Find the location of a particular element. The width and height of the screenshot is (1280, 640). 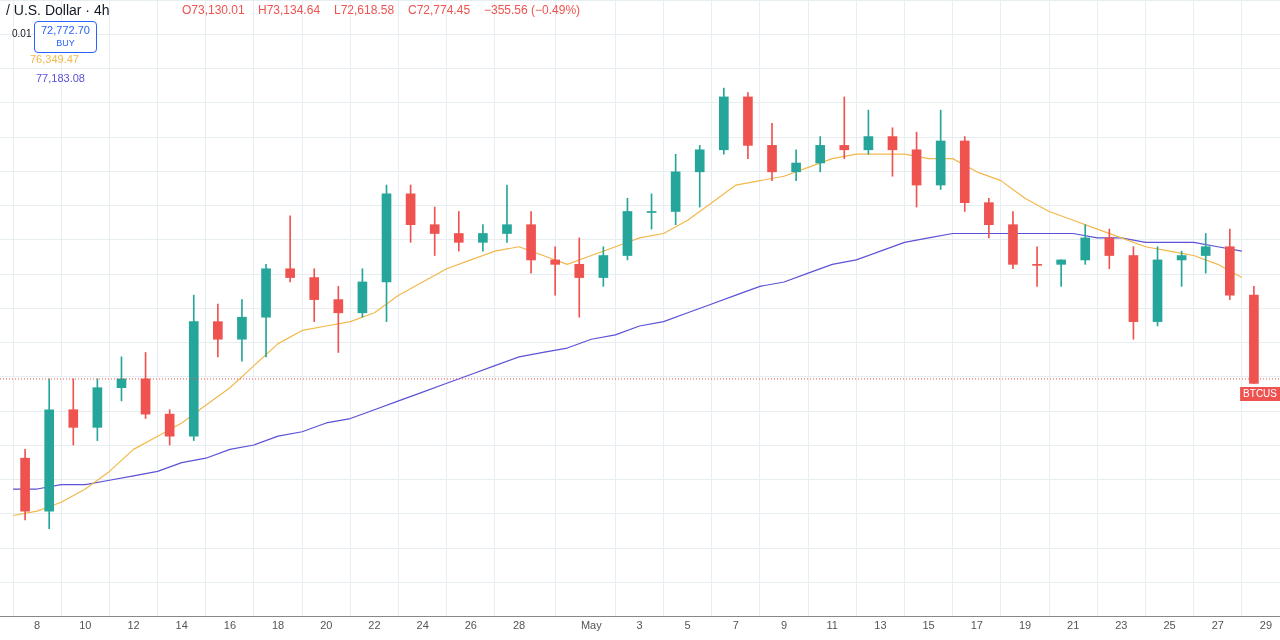

x-tick-label: 5 is located at coordinates (687, 625).